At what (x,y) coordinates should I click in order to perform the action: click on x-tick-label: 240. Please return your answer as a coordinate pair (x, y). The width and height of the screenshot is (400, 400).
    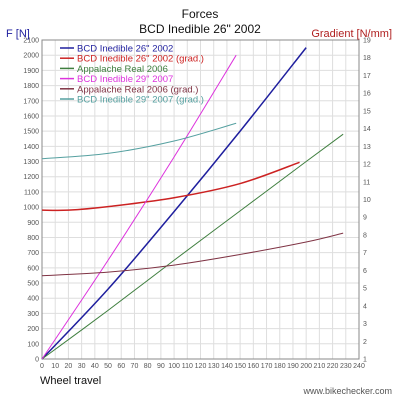
    Looking at the image, I should click on (359, 366).